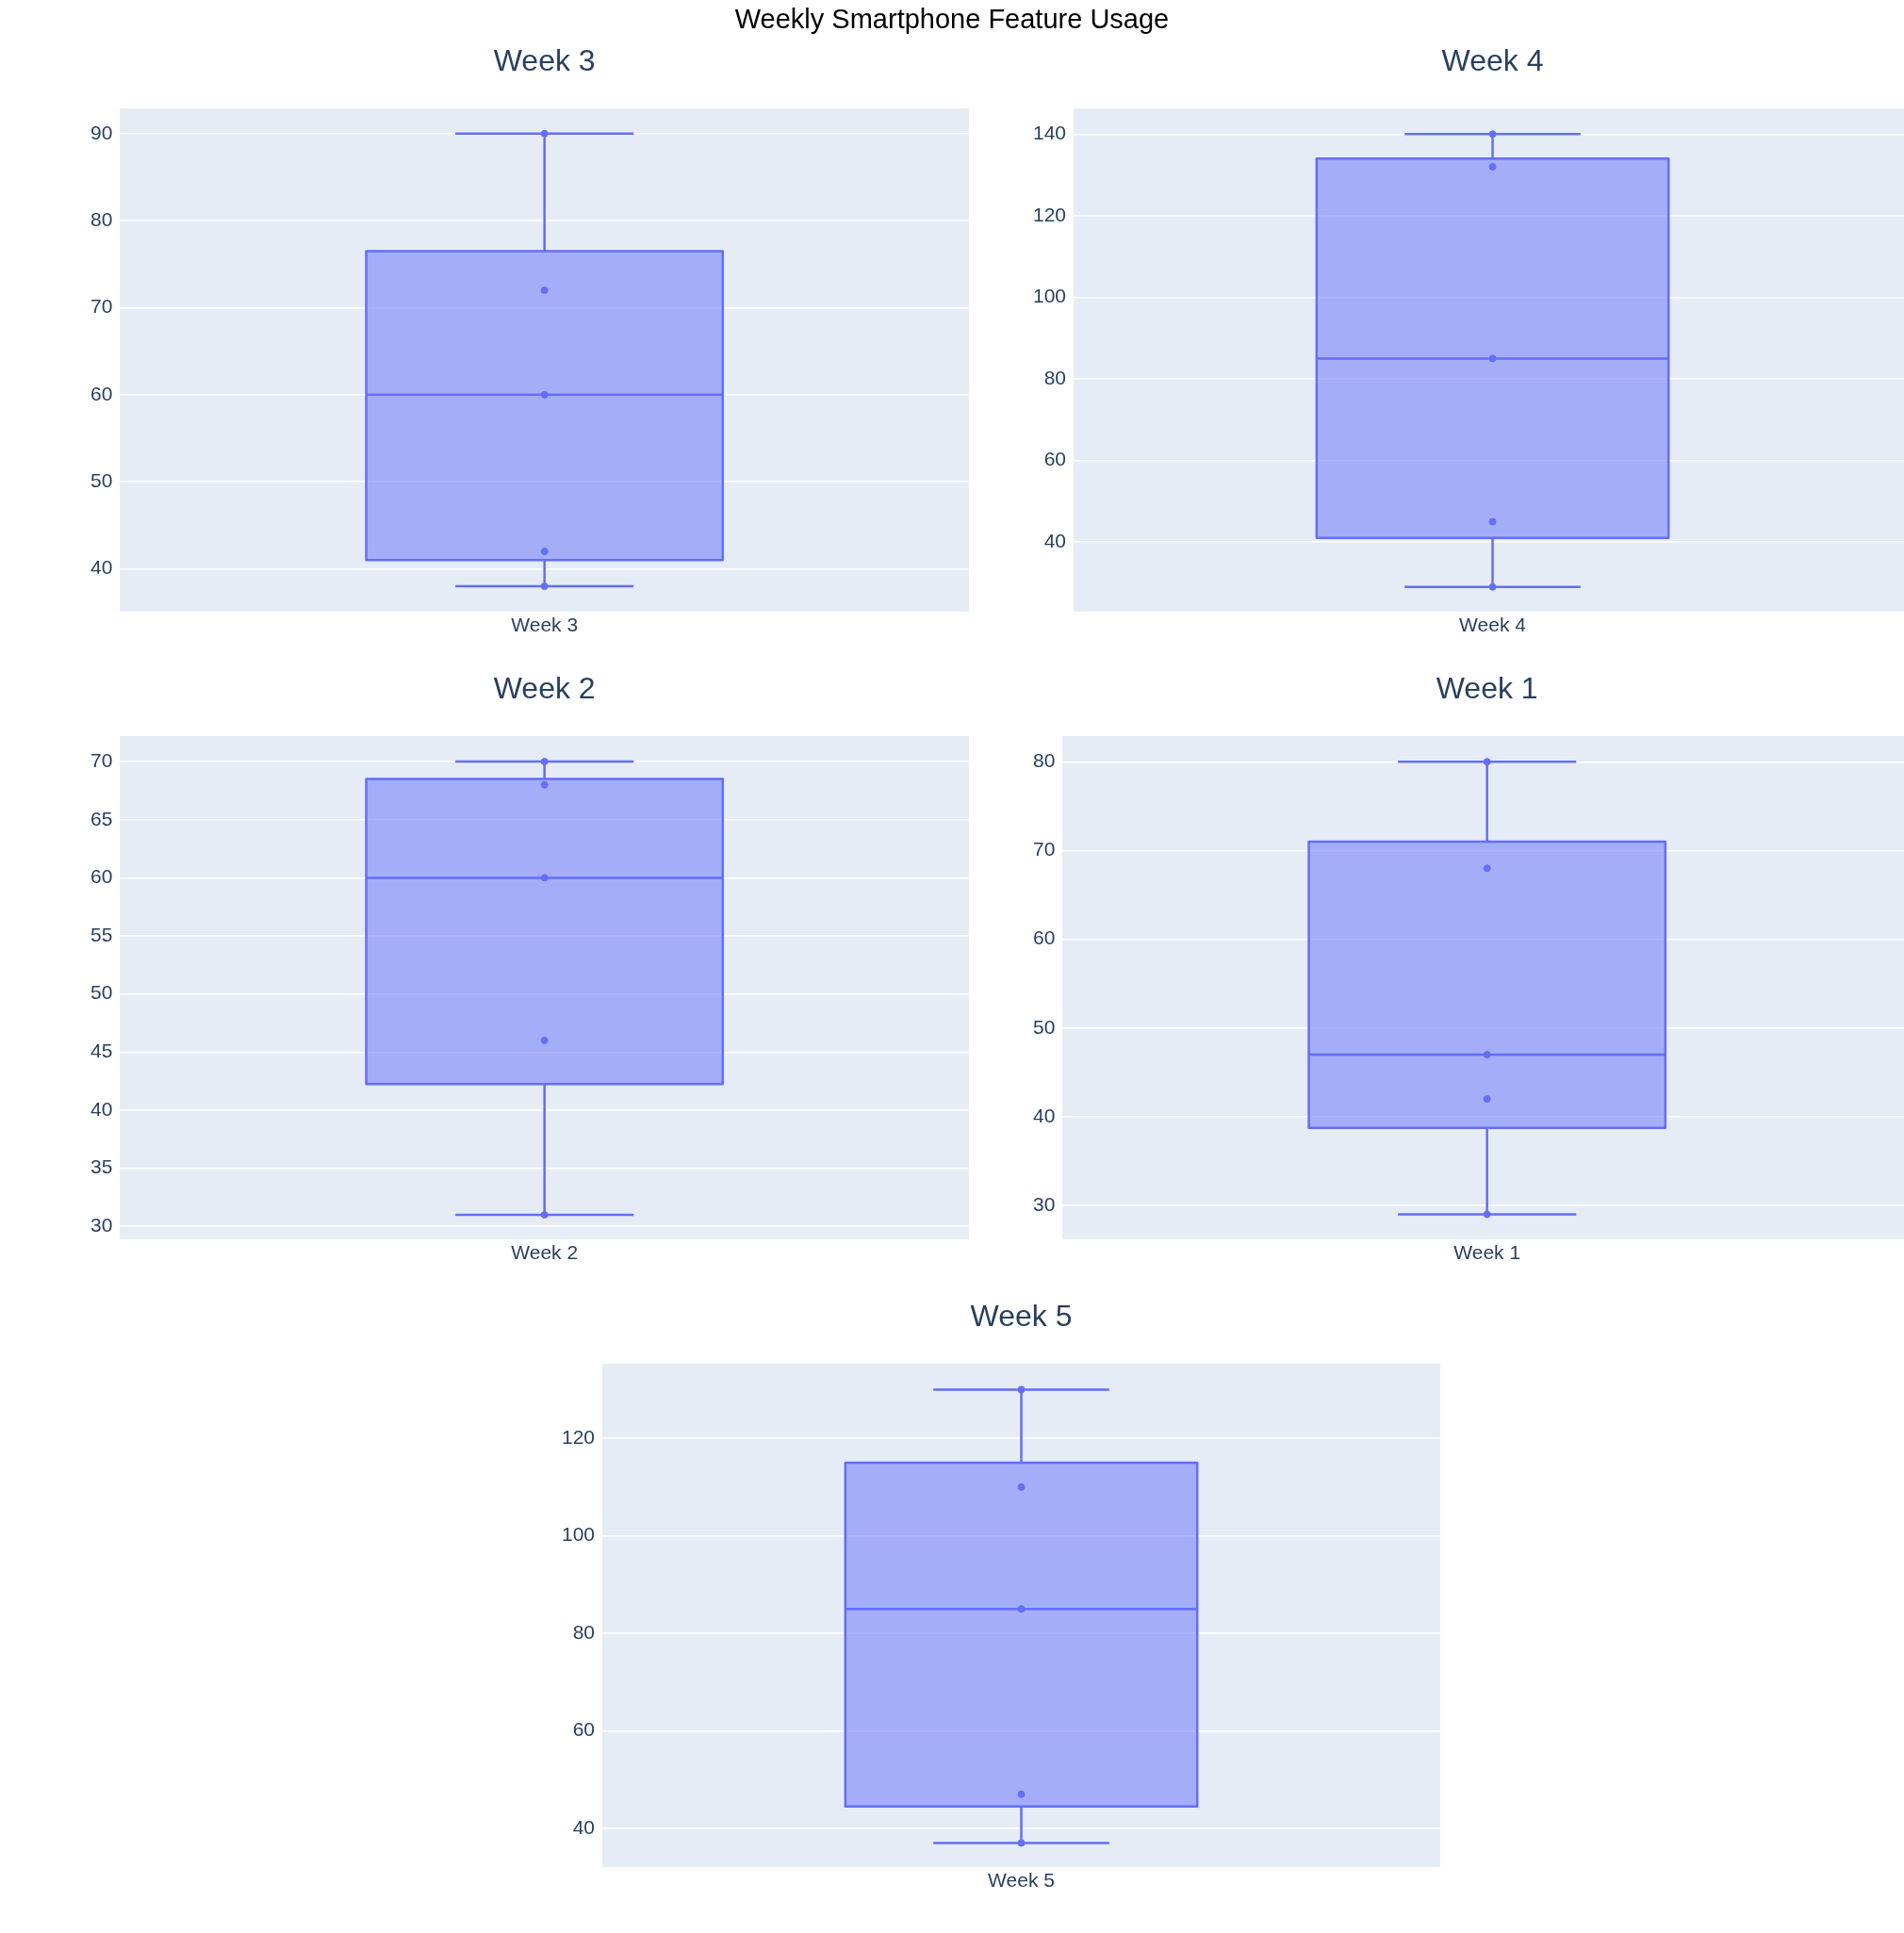  What do you see at coordinates (1049, 133) in the screenshot?
I see `y-tick-label: 140` at bounding box center [1049, 133].